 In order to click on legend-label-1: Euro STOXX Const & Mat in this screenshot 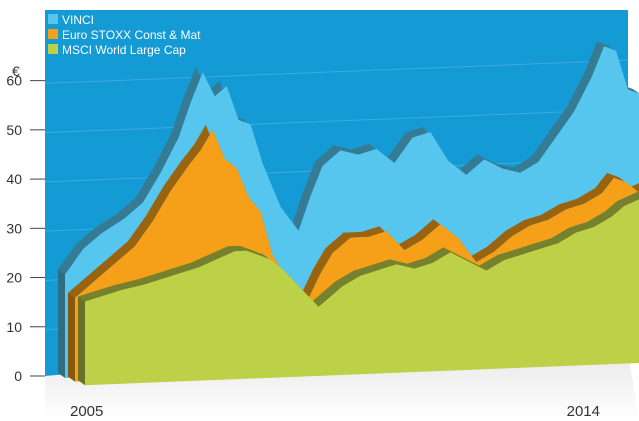, I will do `click(131, 35)`.